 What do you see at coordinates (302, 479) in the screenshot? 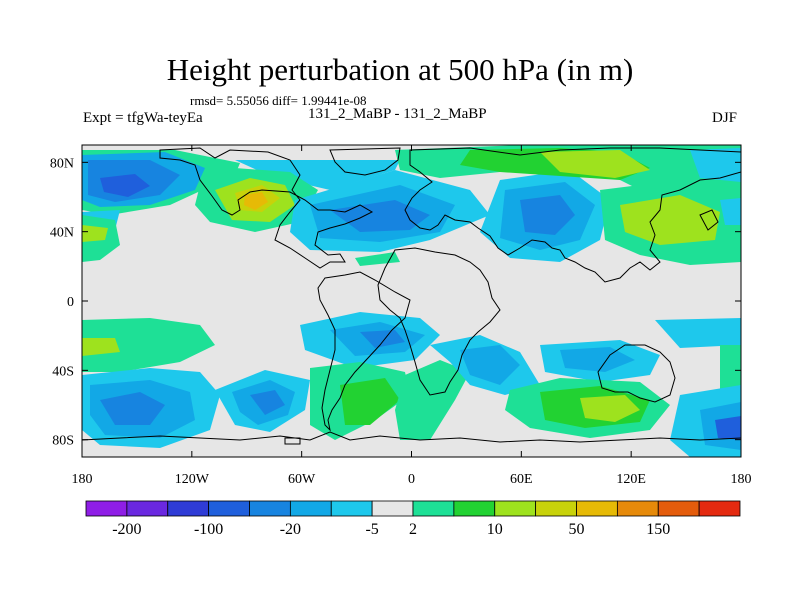
I see `x-tick-label: 60W` at bounding box center [302, 479].